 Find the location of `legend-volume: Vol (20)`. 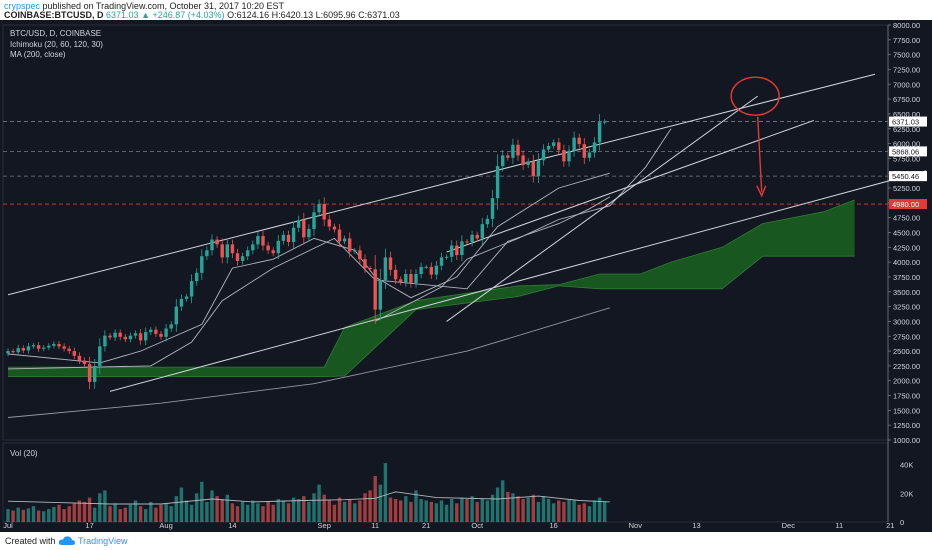

legend-volume: Vol (20) is located at coordinates (24, 453).